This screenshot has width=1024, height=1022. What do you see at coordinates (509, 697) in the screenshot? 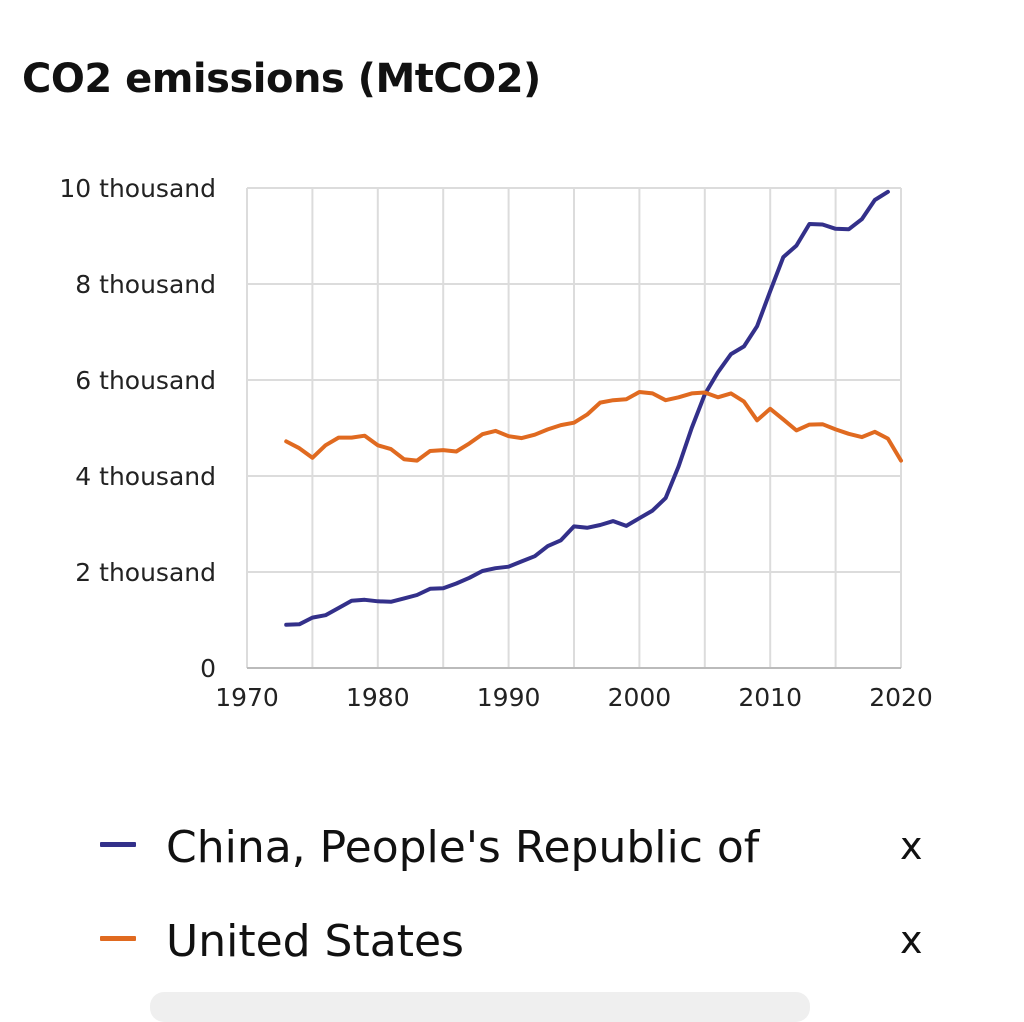
I see `x-tick-label: 1990` at bounding box center [509, 697].